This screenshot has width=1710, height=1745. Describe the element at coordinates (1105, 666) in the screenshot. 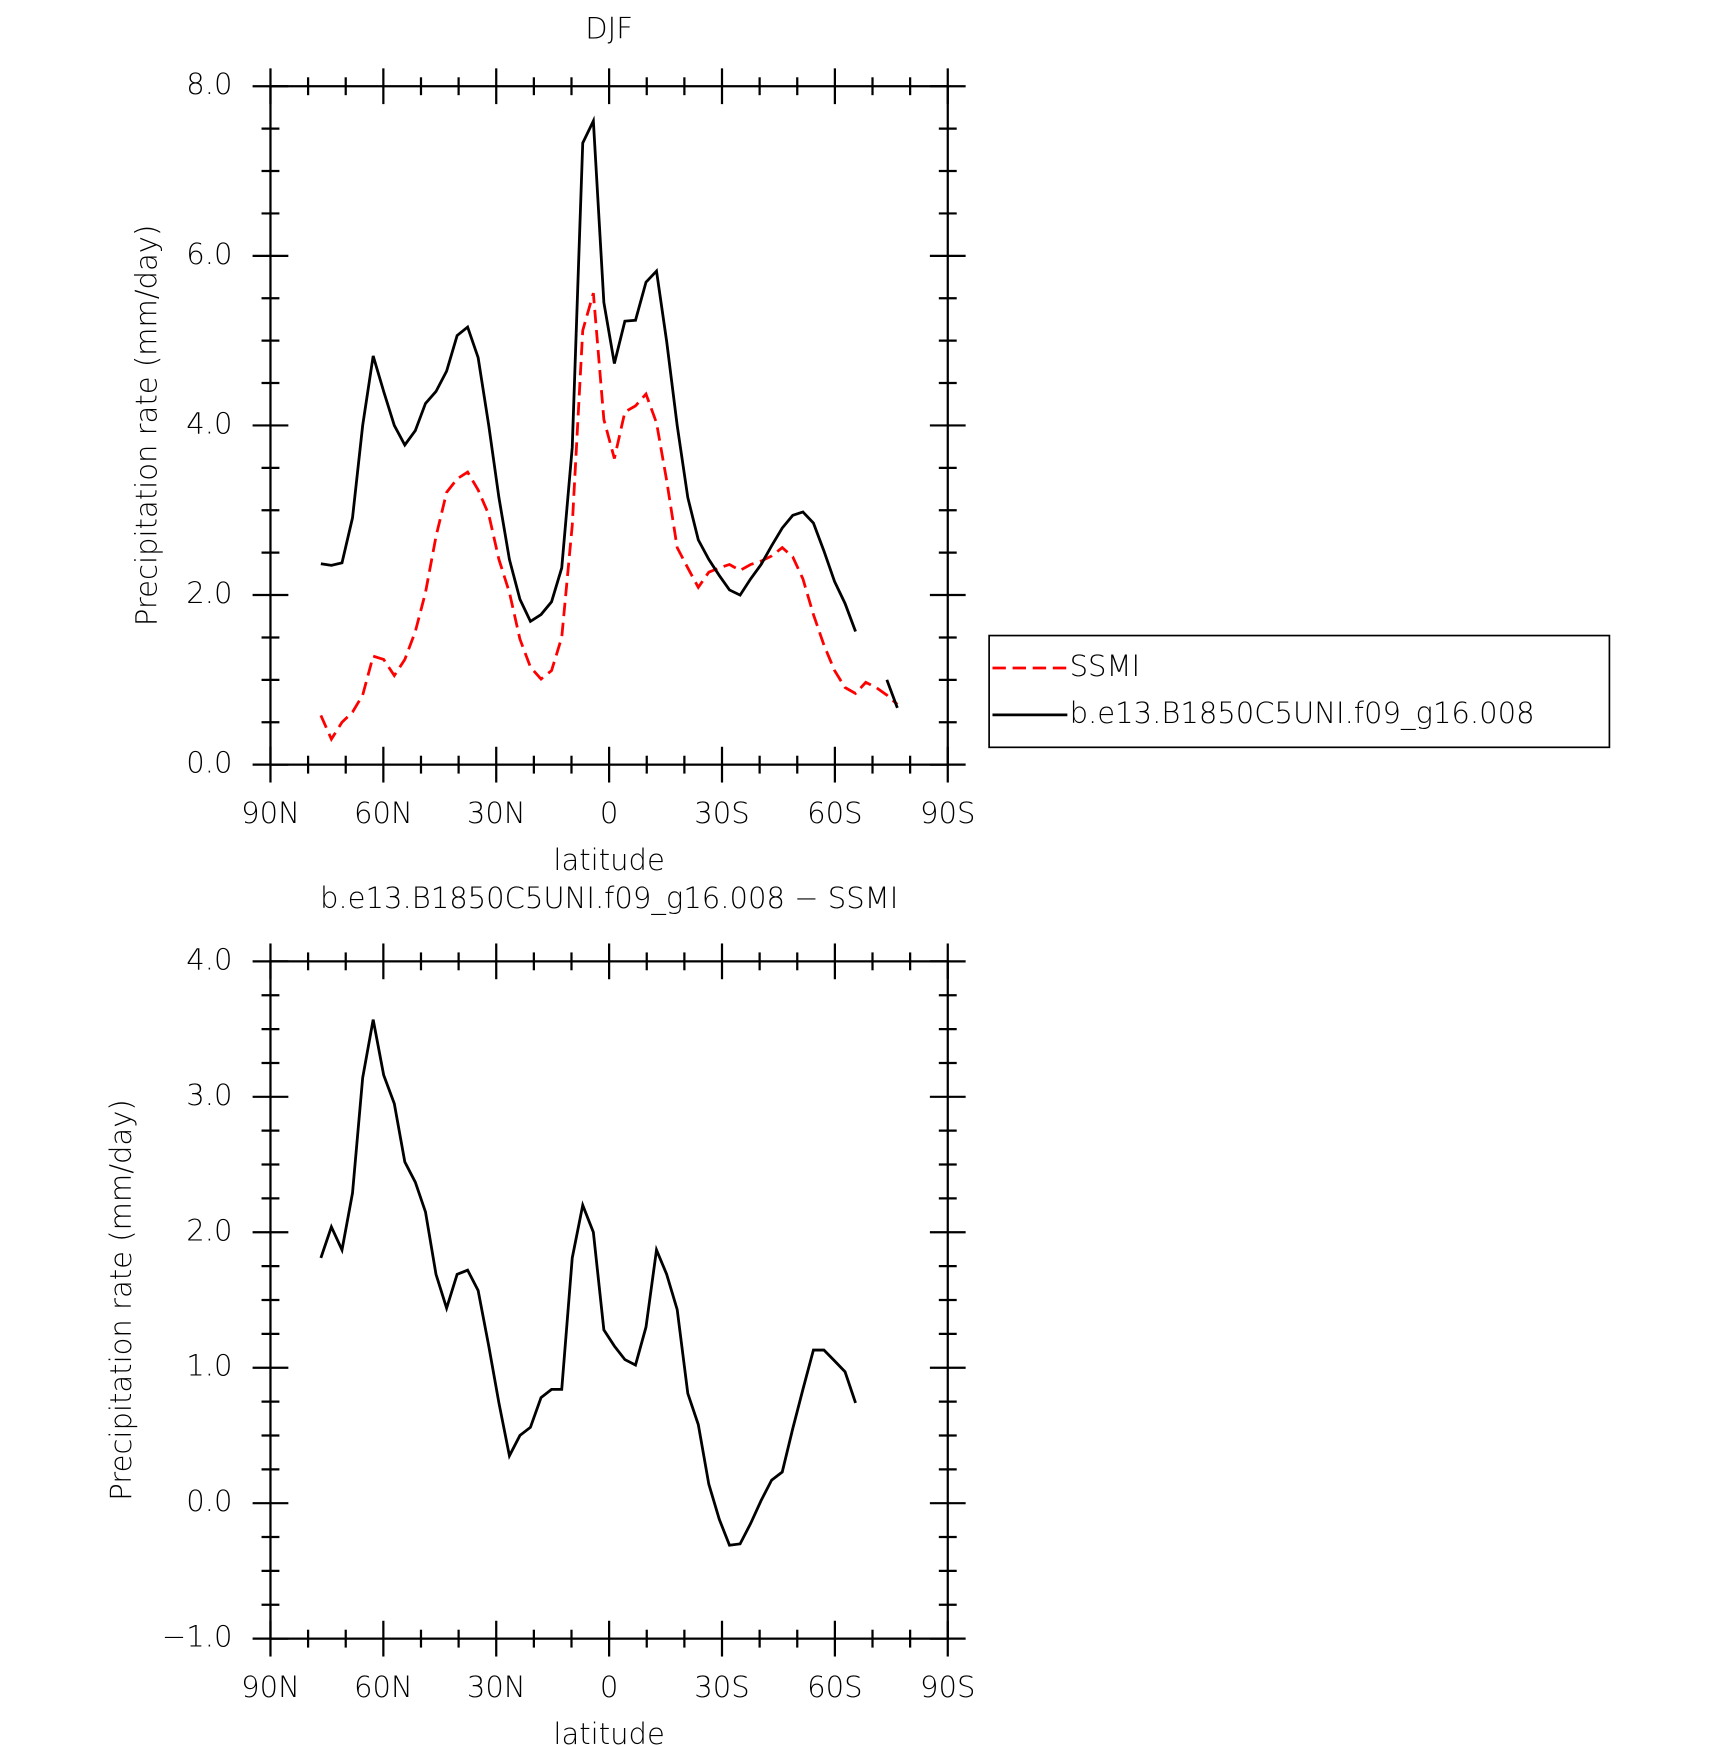

I see `legend-label: SSMI` at that location.